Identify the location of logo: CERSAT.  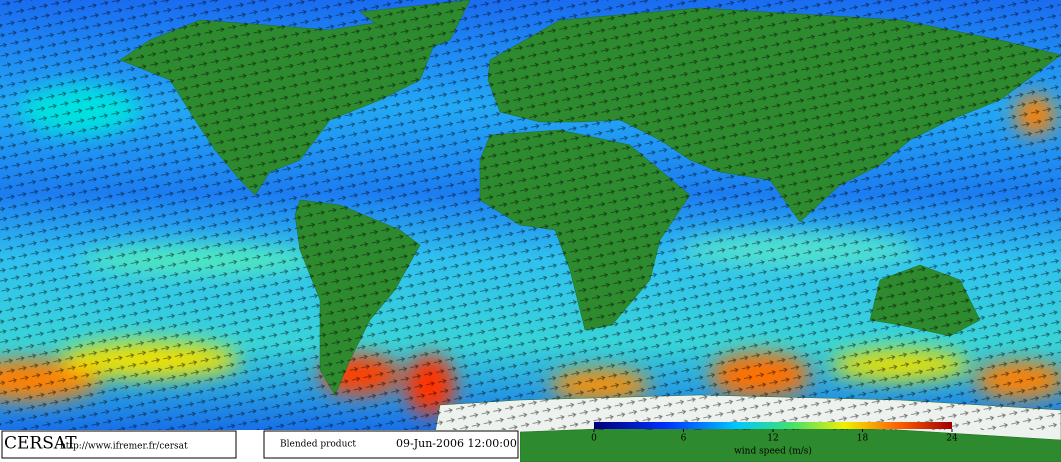
(40, 444).